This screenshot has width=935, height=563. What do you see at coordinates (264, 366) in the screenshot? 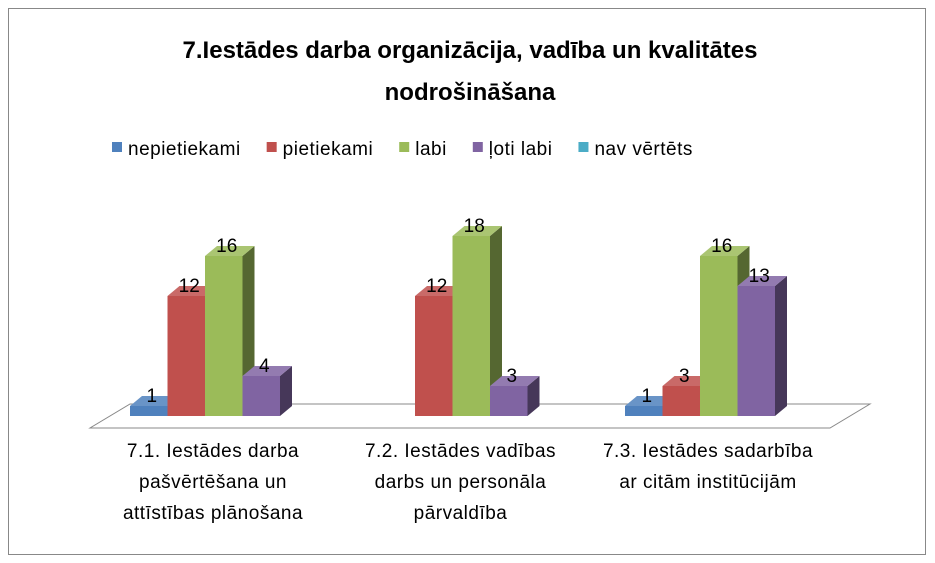
I see `data-label: 4` at bounding box center [264, 366].